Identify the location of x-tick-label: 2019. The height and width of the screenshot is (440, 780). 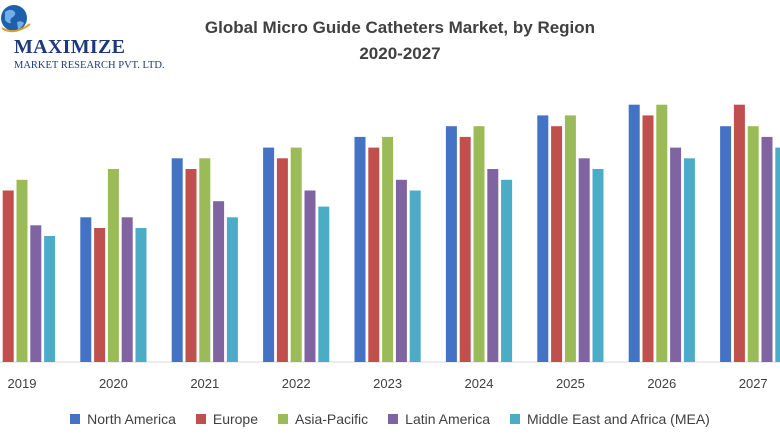
(22, 383).